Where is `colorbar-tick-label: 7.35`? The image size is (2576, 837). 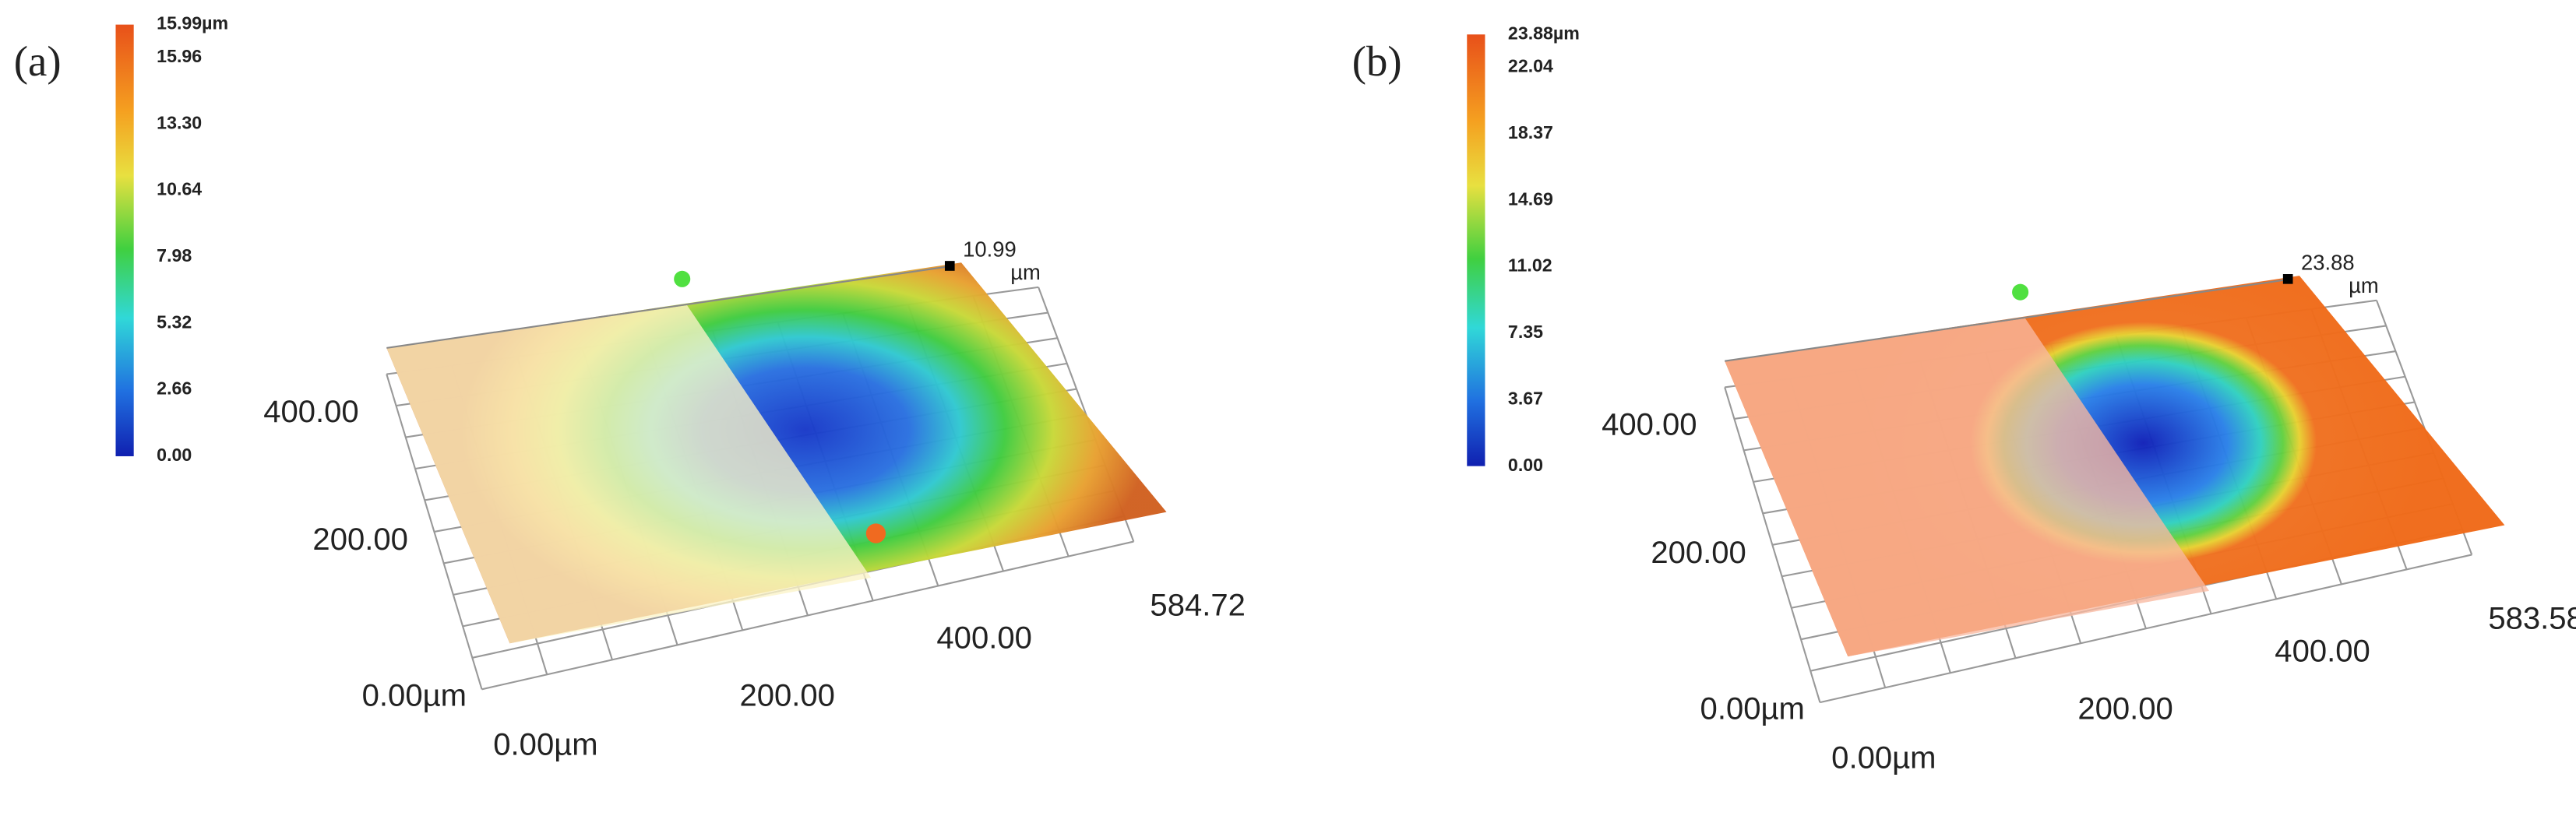
colorbar-tick-label: 7.35 is located at coordinates (1525, 332).